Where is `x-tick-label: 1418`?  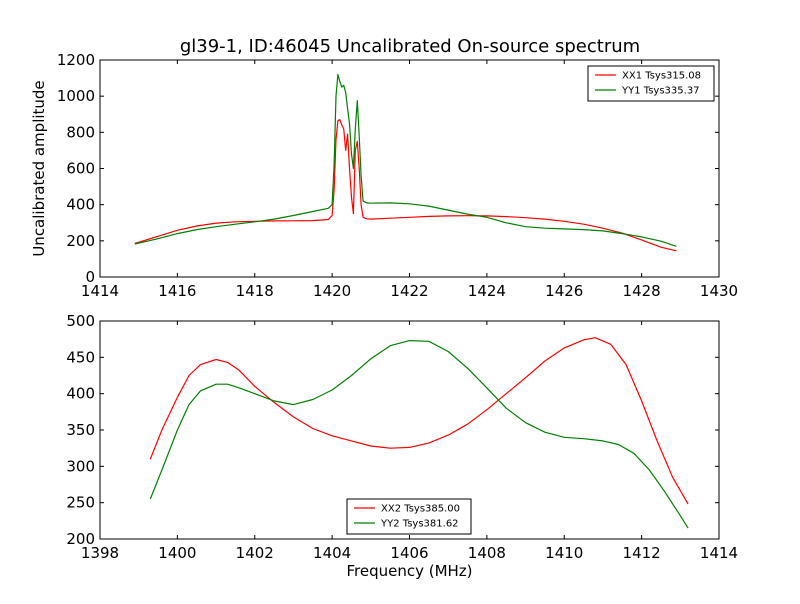
x-tick-label: 1418 is located at coordinates (255, 291).